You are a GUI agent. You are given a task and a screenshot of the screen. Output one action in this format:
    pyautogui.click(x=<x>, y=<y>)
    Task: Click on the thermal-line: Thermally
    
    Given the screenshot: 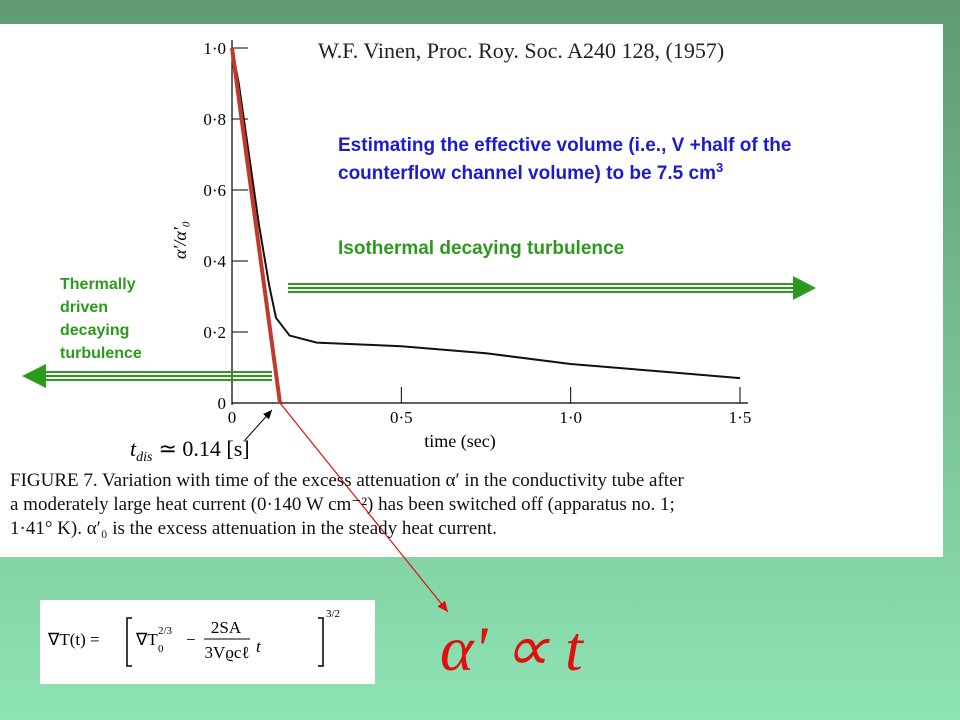 What is the action you would take?
    pyautogui.click(x=98, y=284)
    